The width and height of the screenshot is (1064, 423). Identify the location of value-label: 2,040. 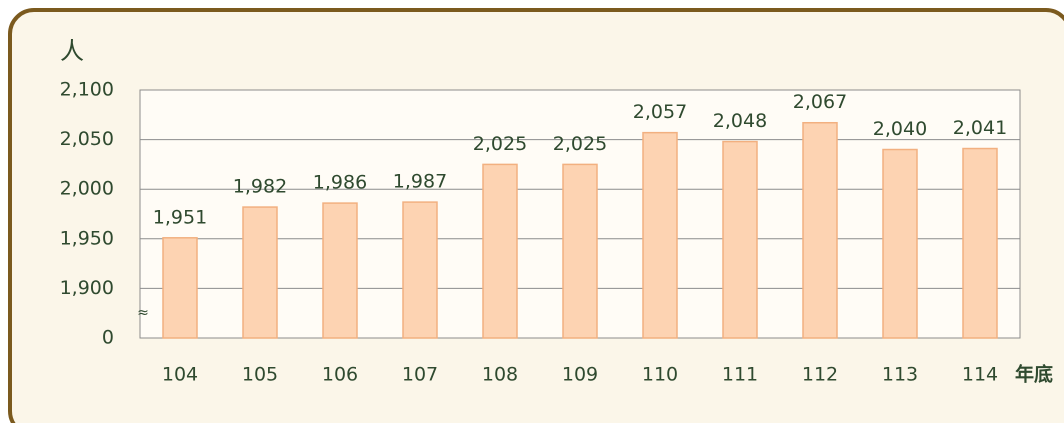
(900, 129).